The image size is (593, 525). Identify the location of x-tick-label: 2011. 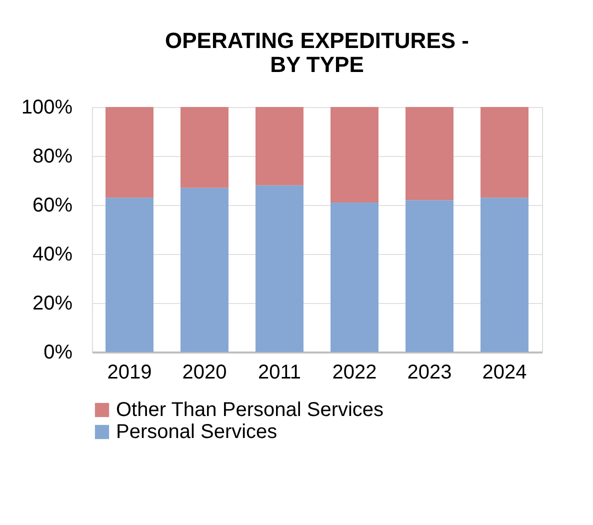
(280, 373).